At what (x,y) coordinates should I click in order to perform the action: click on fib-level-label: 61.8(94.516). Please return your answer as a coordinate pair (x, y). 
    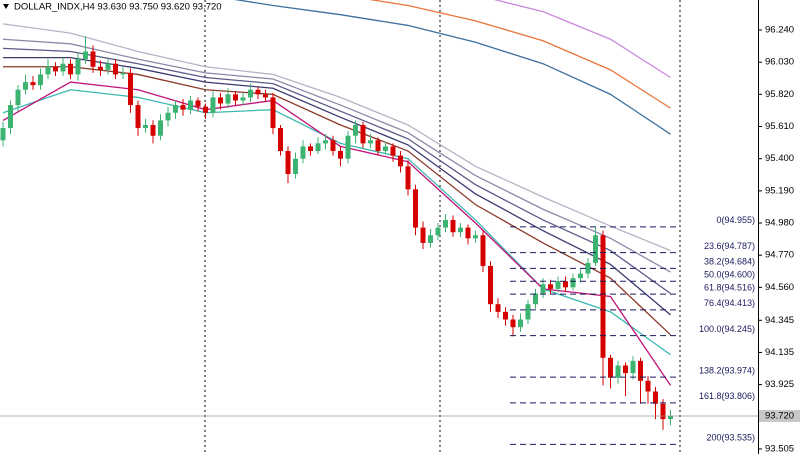
    Looking at the image, I should click on (729, 287).